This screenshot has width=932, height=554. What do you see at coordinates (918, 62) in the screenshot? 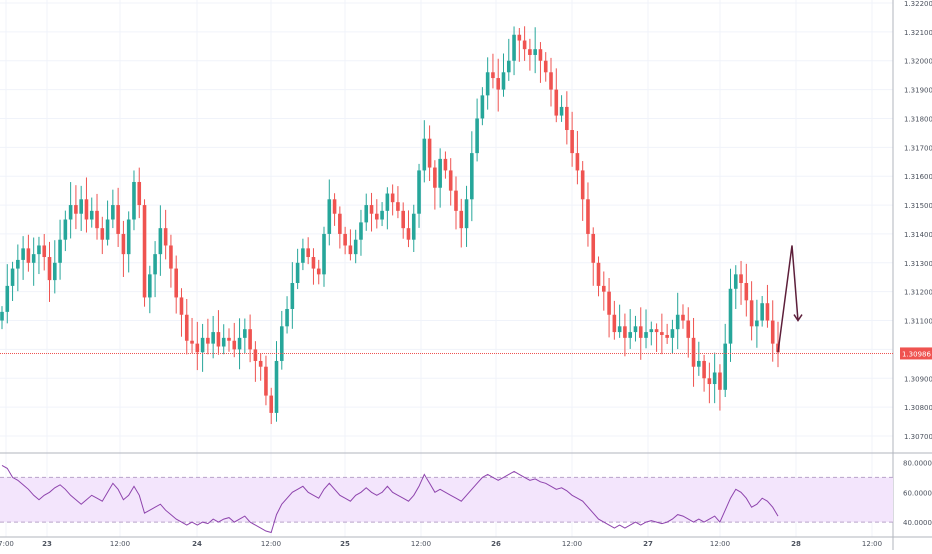
I see `y-tick-label: 1.32000` at bounding box center [918, 62].